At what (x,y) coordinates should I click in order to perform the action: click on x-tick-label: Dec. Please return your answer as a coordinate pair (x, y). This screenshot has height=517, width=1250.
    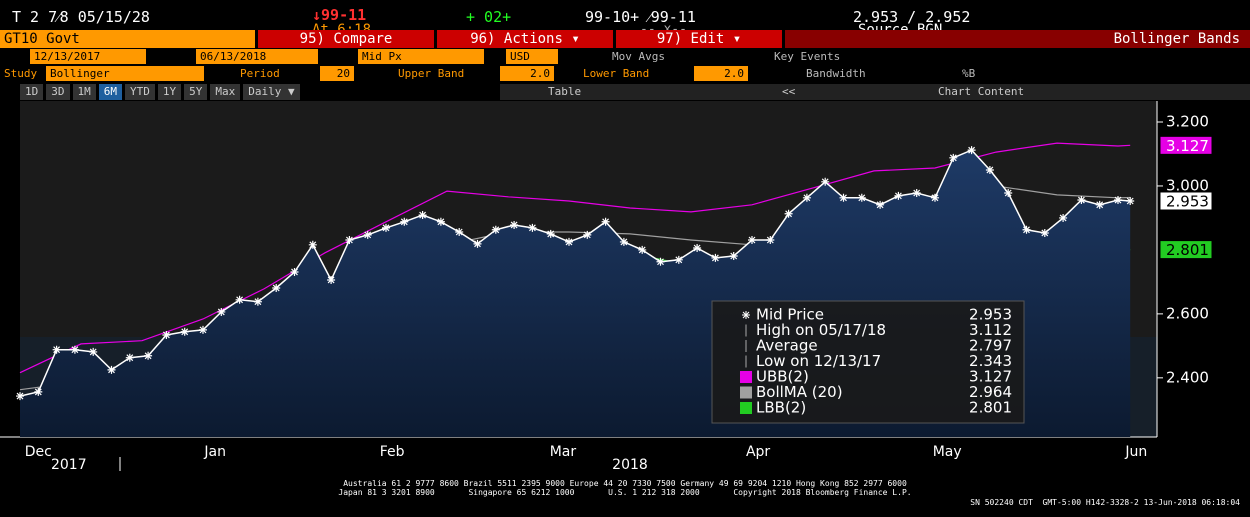
    Looking at the image, I should click on (38, 452).